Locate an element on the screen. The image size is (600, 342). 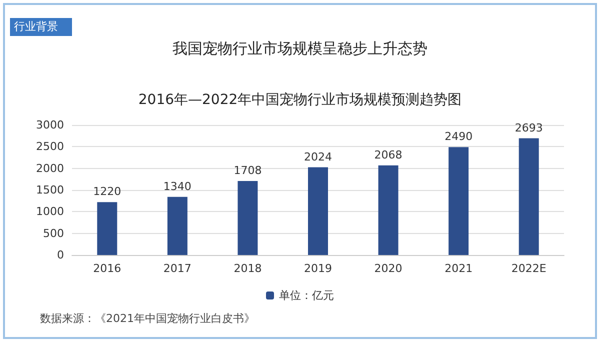
y-tick-label: 1000 is located at coordinates (50, 211).